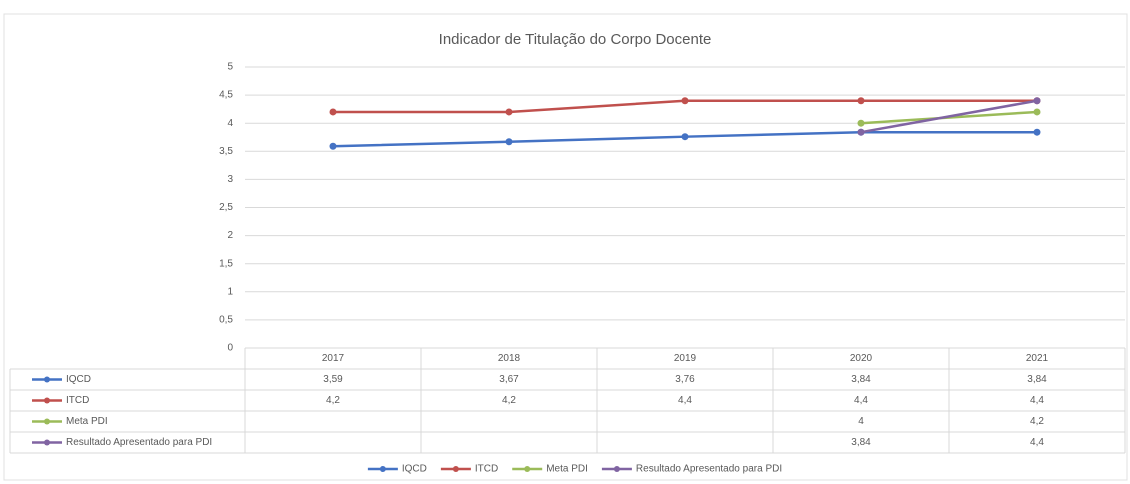 The height and width of the screenshot is (484, 1130). Describe the element at coordinates (87, 421) in the screenshot. I see `table-legend-label: Meta PDI` at that location.